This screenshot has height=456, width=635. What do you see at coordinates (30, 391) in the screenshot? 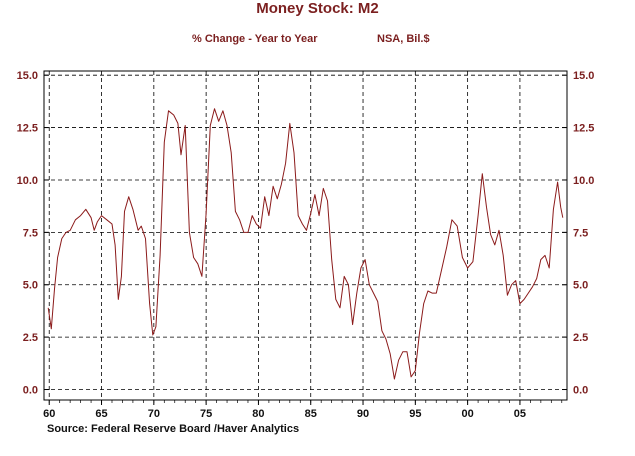
I see `y-tick-label-left: 0.0` at bounding box center [30, 391].